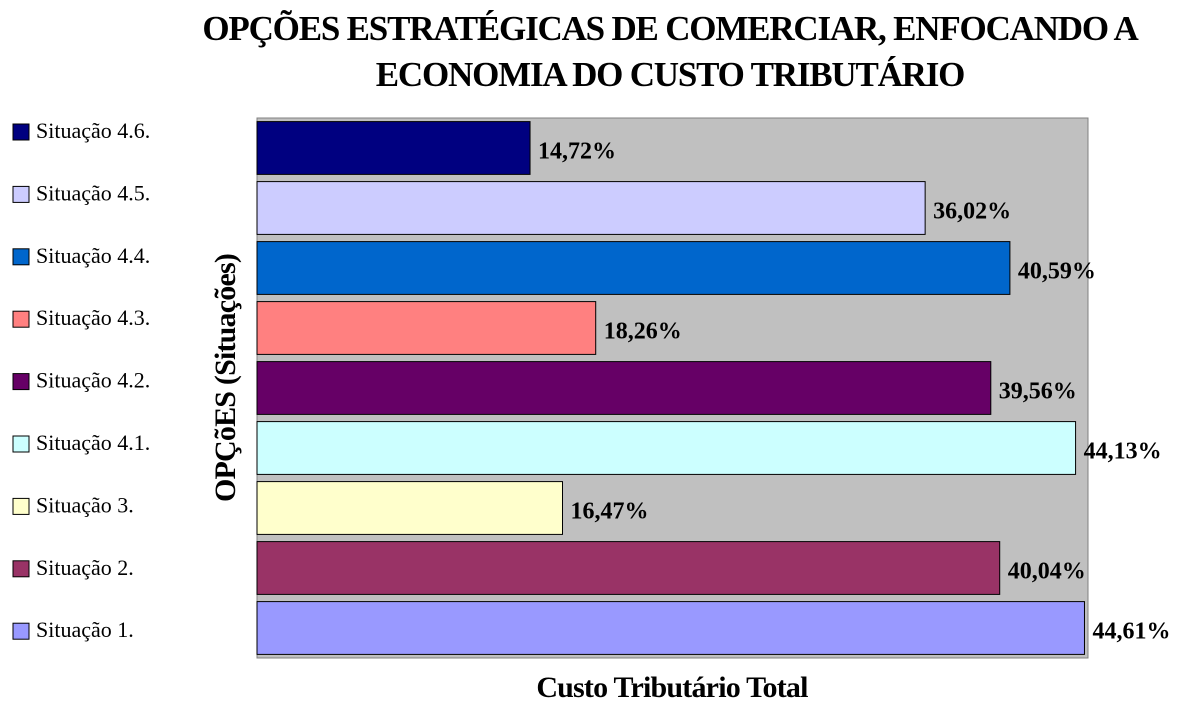 The height and width of the screenshot is (708, 1200). I want to click on value-label: 39,56%, so click(1038, 392).